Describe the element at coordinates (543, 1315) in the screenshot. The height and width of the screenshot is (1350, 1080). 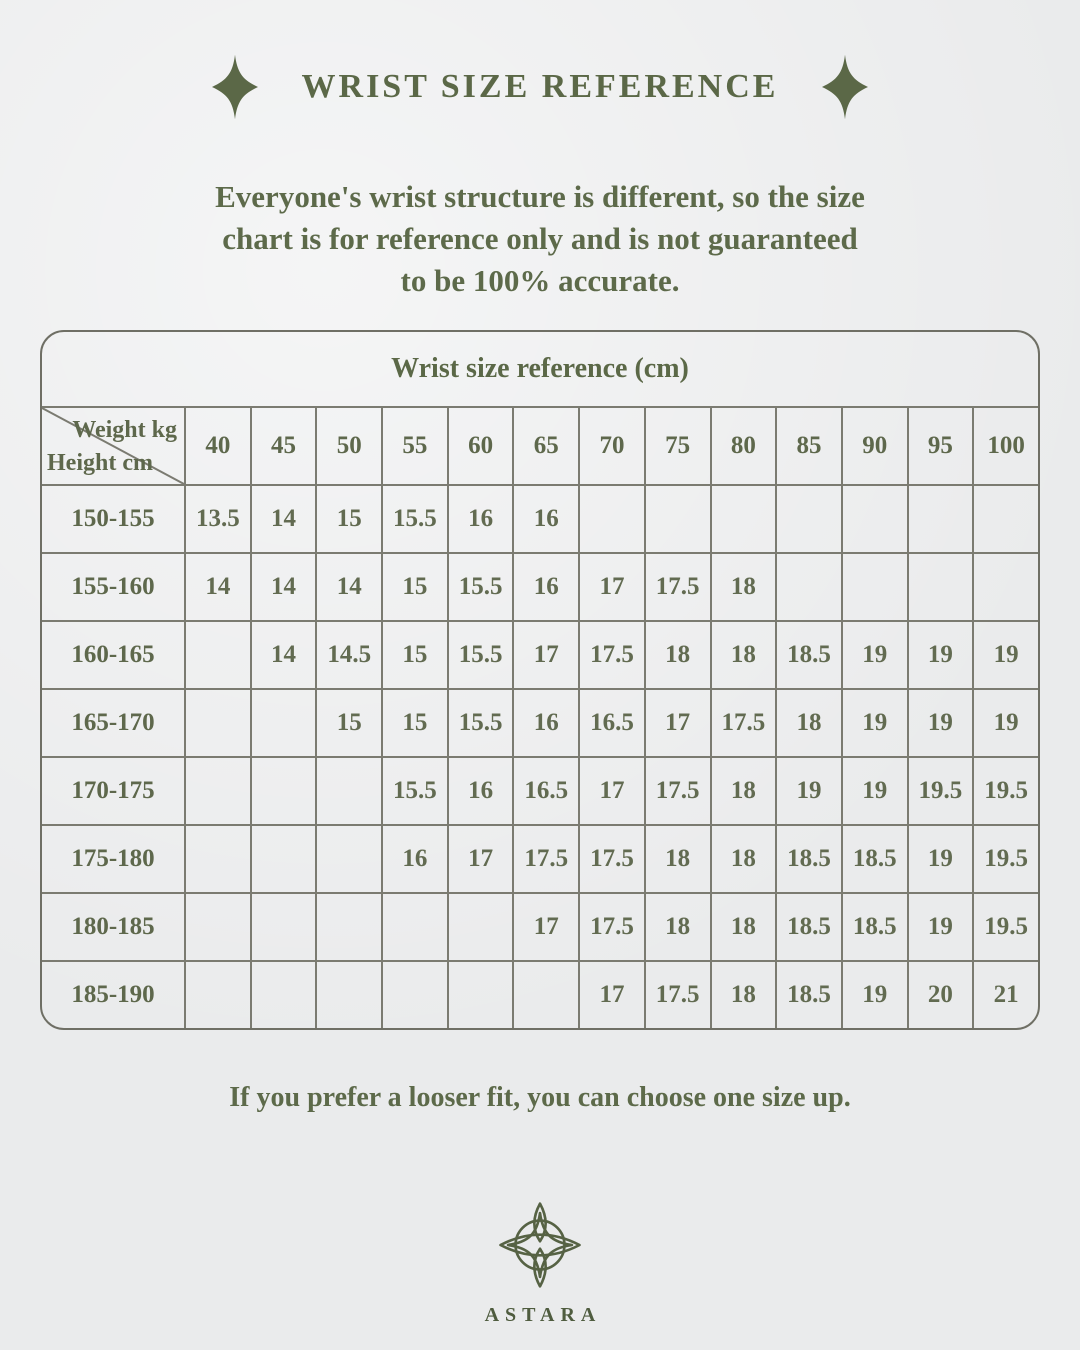
I see `brand-name: ASTARA` at that location.